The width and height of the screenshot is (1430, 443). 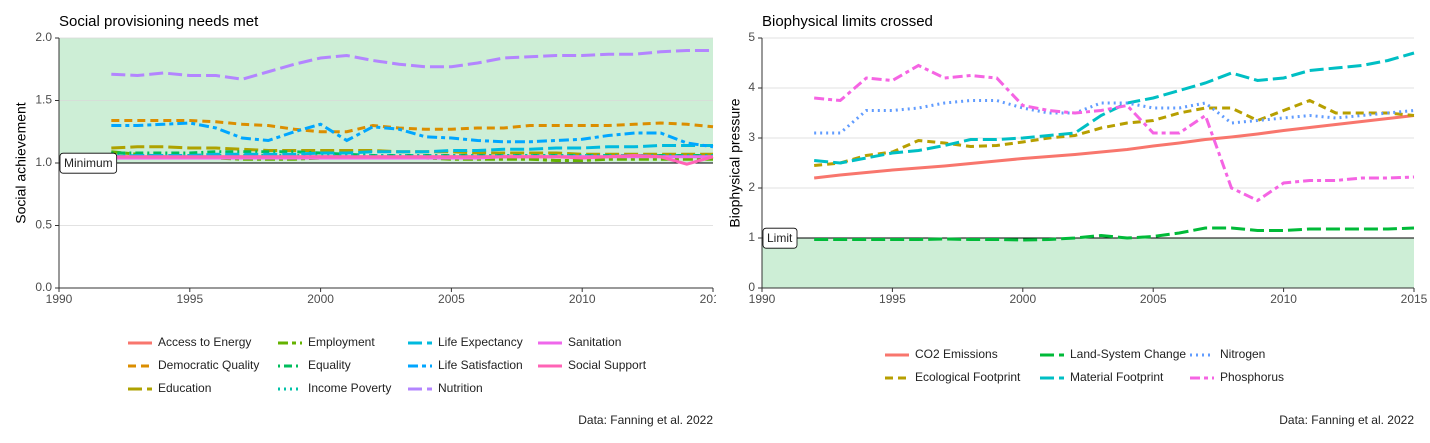 What do you see at coordinates (341, 342) in the screenshot?
I see `legend-label: Employment` at bounding box center [341, 342].